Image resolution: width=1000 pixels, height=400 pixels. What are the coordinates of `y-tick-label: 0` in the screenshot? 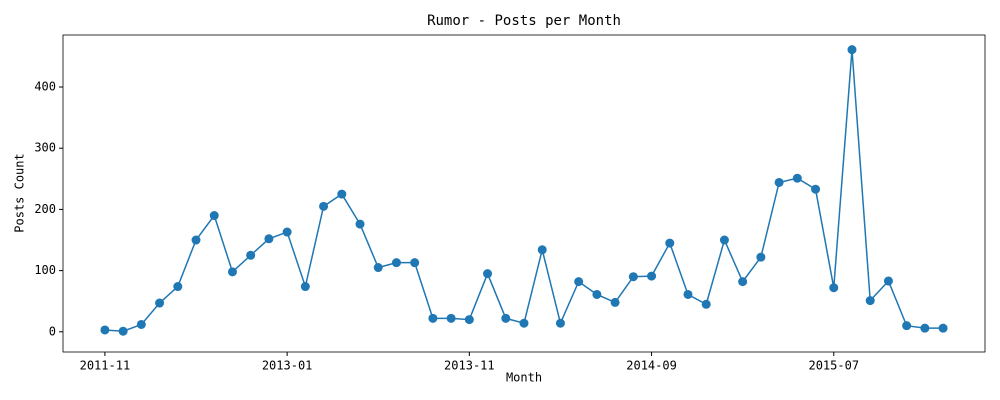 It's located at (52, 331).